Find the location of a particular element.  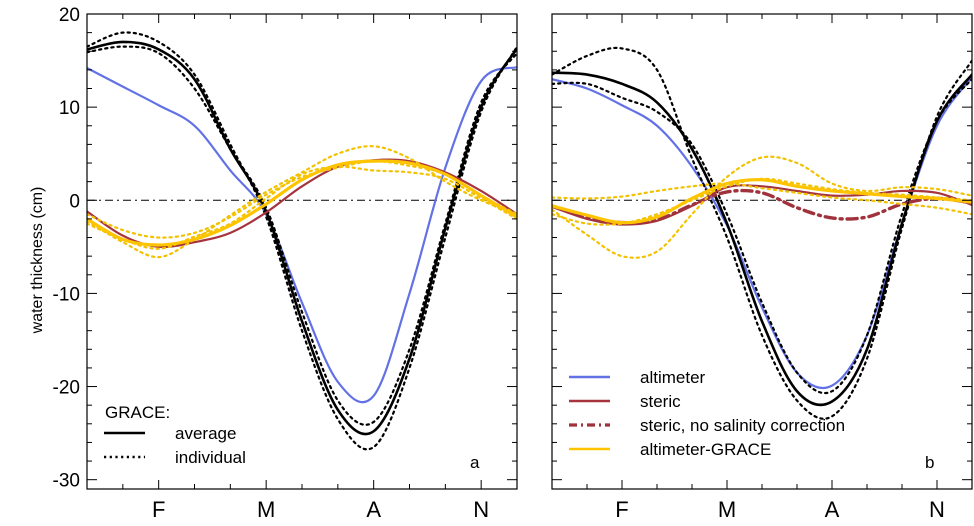

y-tick-label: 20 is located at coordinates (69, 15).